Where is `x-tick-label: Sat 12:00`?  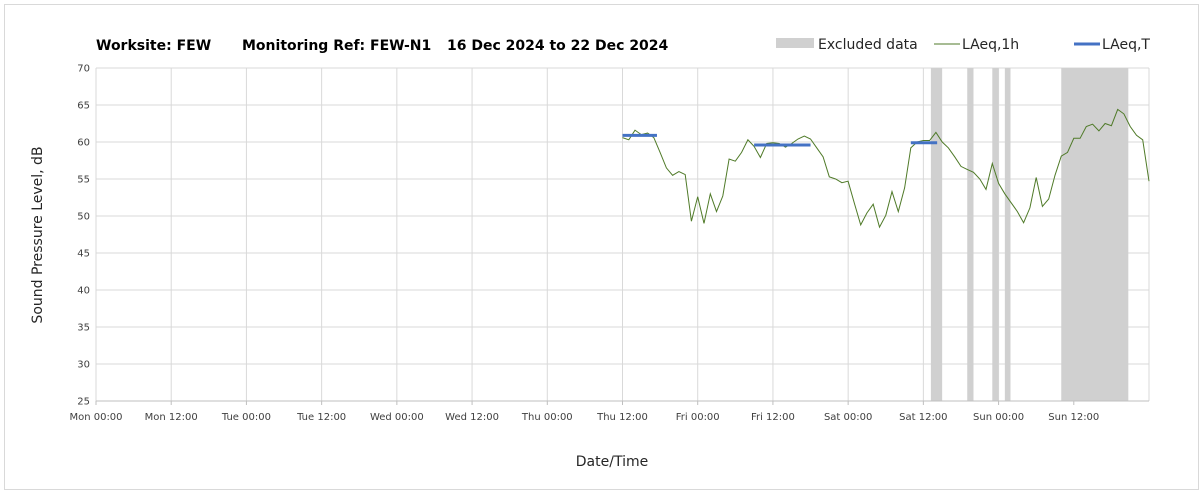 x-tick-label: Sat 12:00 is located at coordinates (923, 417).